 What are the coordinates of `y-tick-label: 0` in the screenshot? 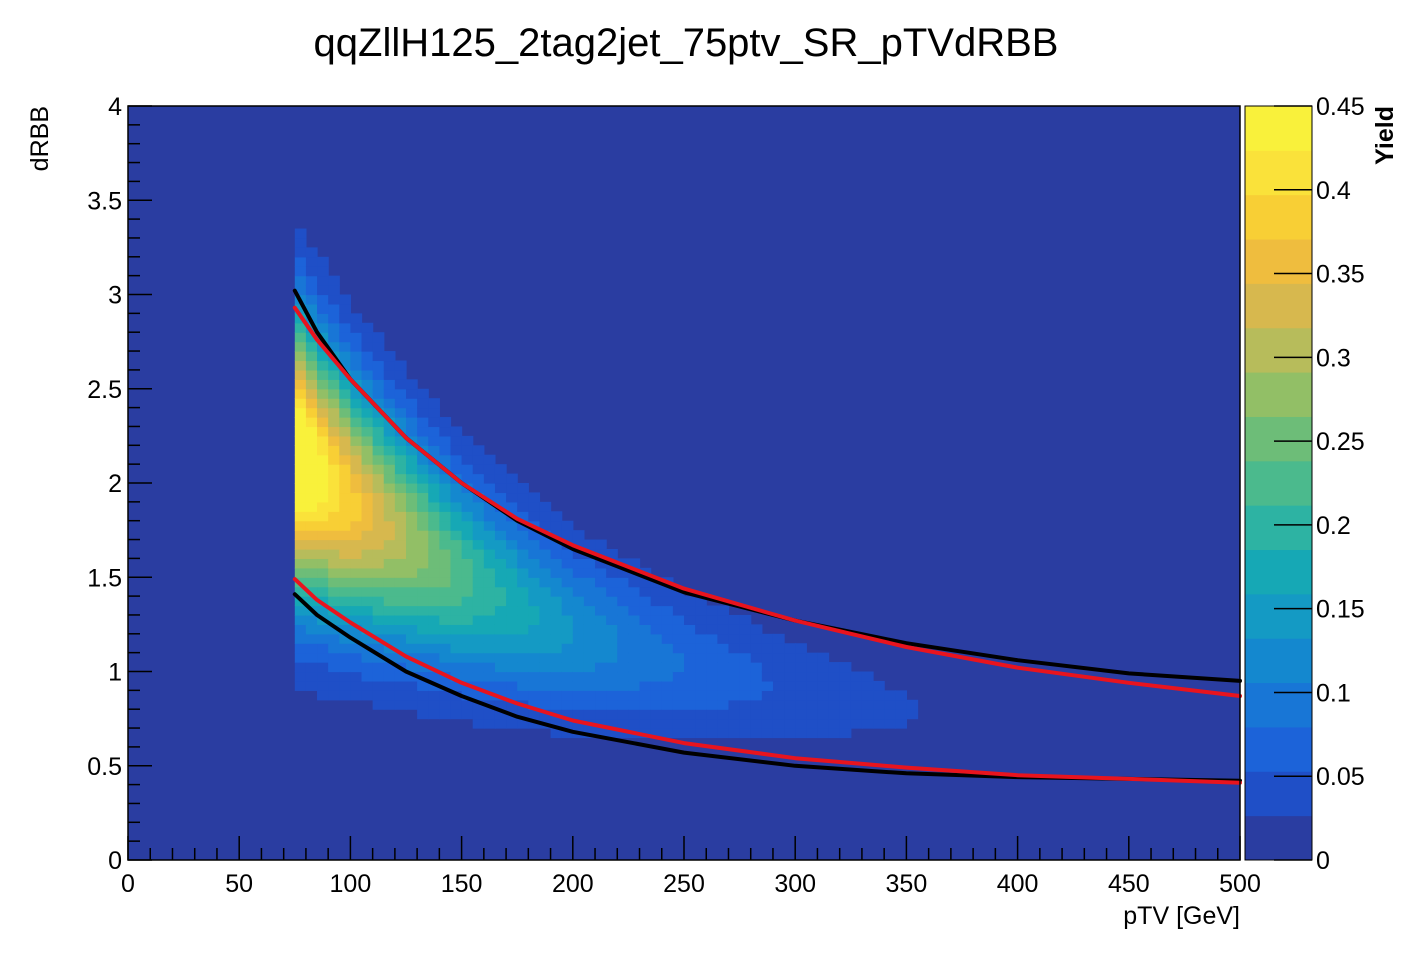 It's located at (115, 861).